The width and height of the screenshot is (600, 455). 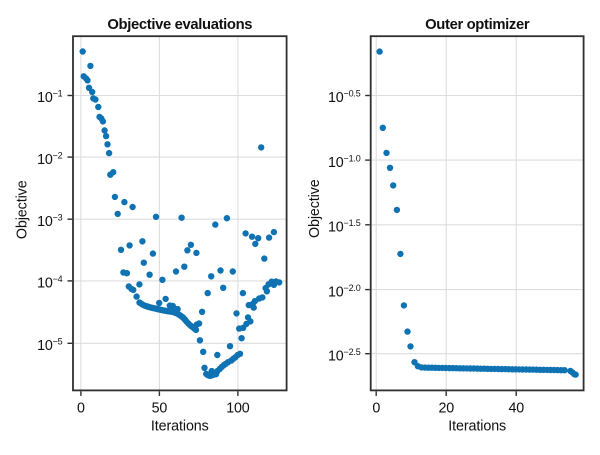 I want to click on svg-text: Outer optimizer, so click(x=477, y=25).